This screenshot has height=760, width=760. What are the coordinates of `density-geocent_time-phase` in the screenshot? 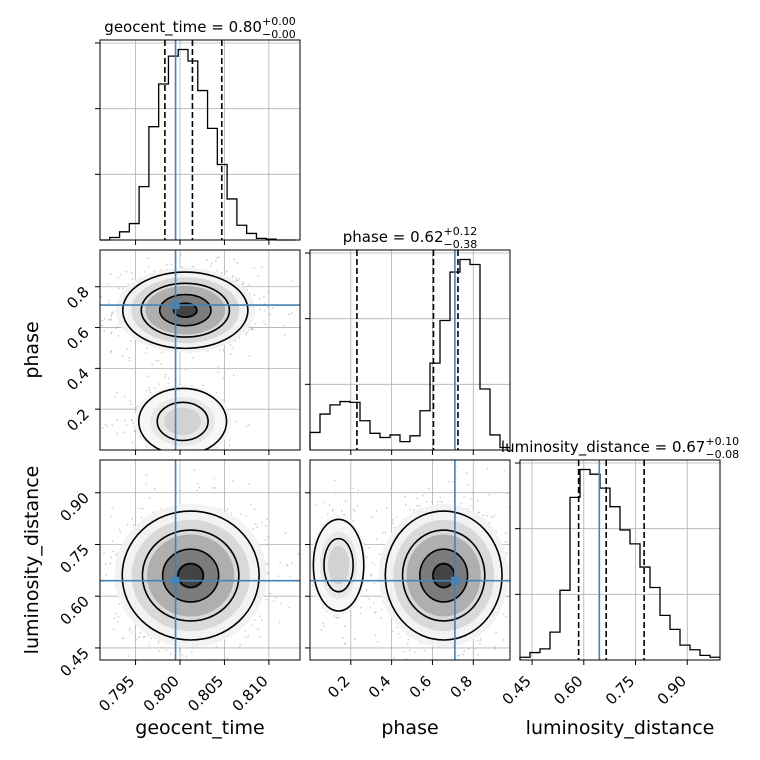 It's located at (198, 361).